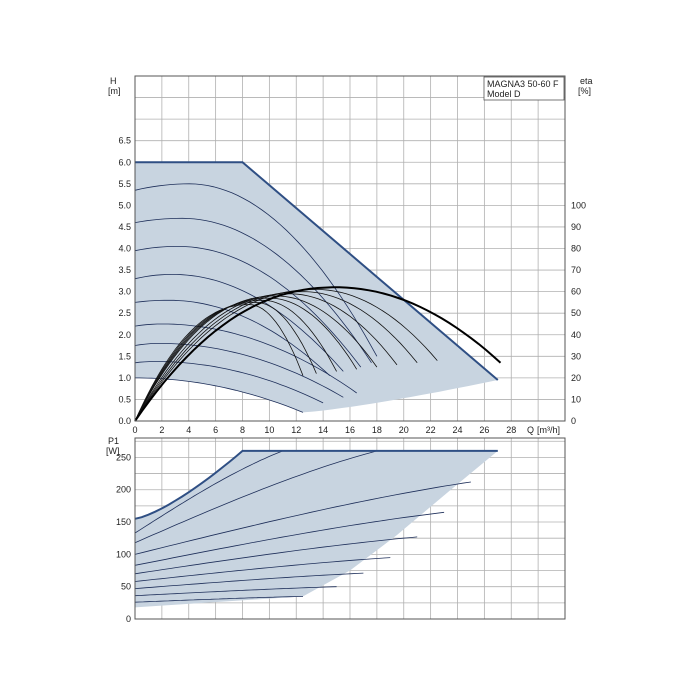 The image size is (700, 700). What do you see at coordinates (504, 94) in the screenshot?
I see `legend-variant: Model D` at bounding box center [504, 94].